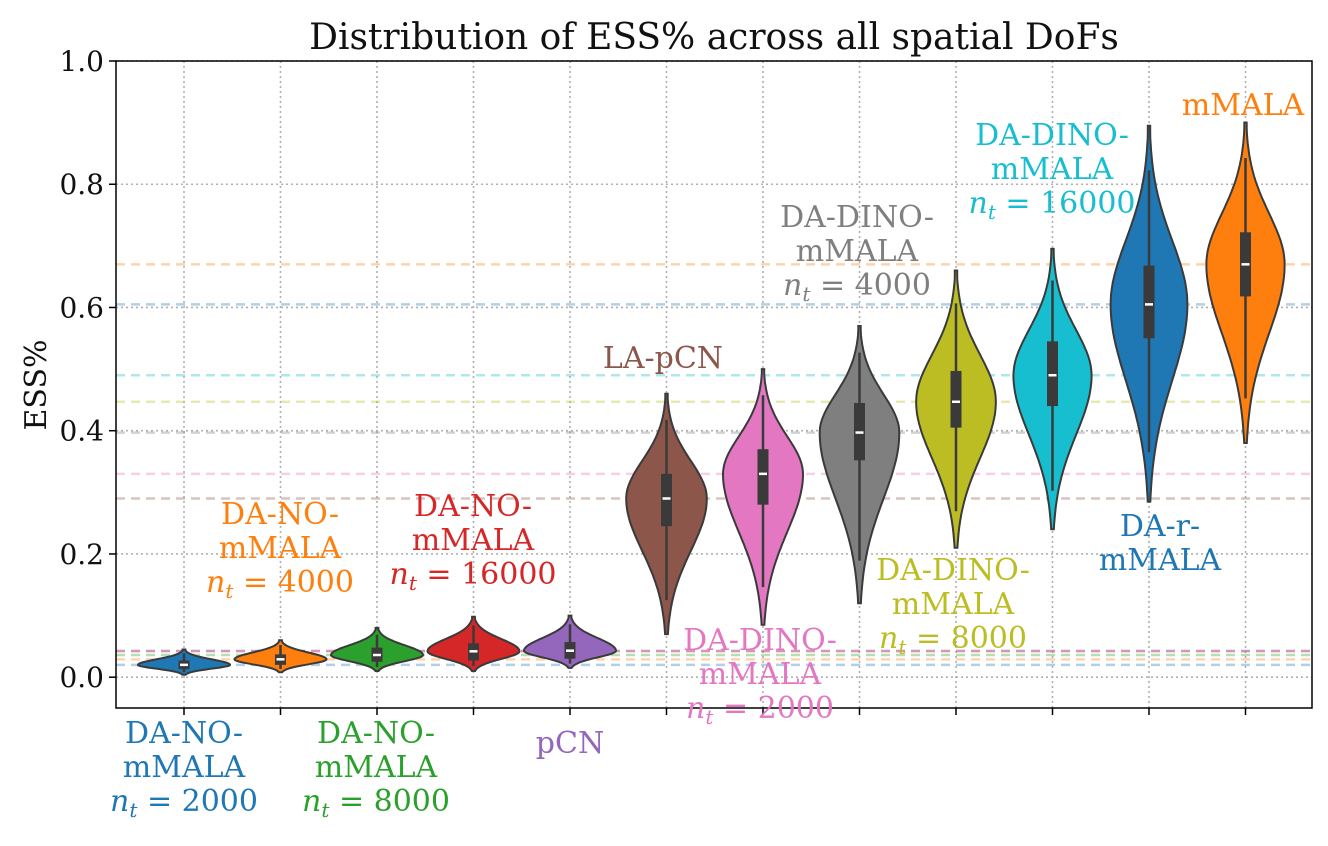  What do you see at coordinates (36, 385) in the screenshot?
I see `y-axis-label: ESS%` at bounding box center [36, 385].